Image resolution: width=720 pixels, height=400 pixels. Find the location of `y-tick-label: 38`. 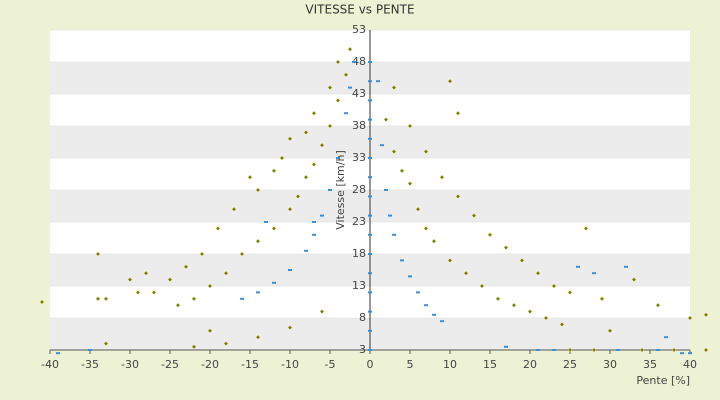

y-tick-label: 38 is located at coordinates (359, 125).